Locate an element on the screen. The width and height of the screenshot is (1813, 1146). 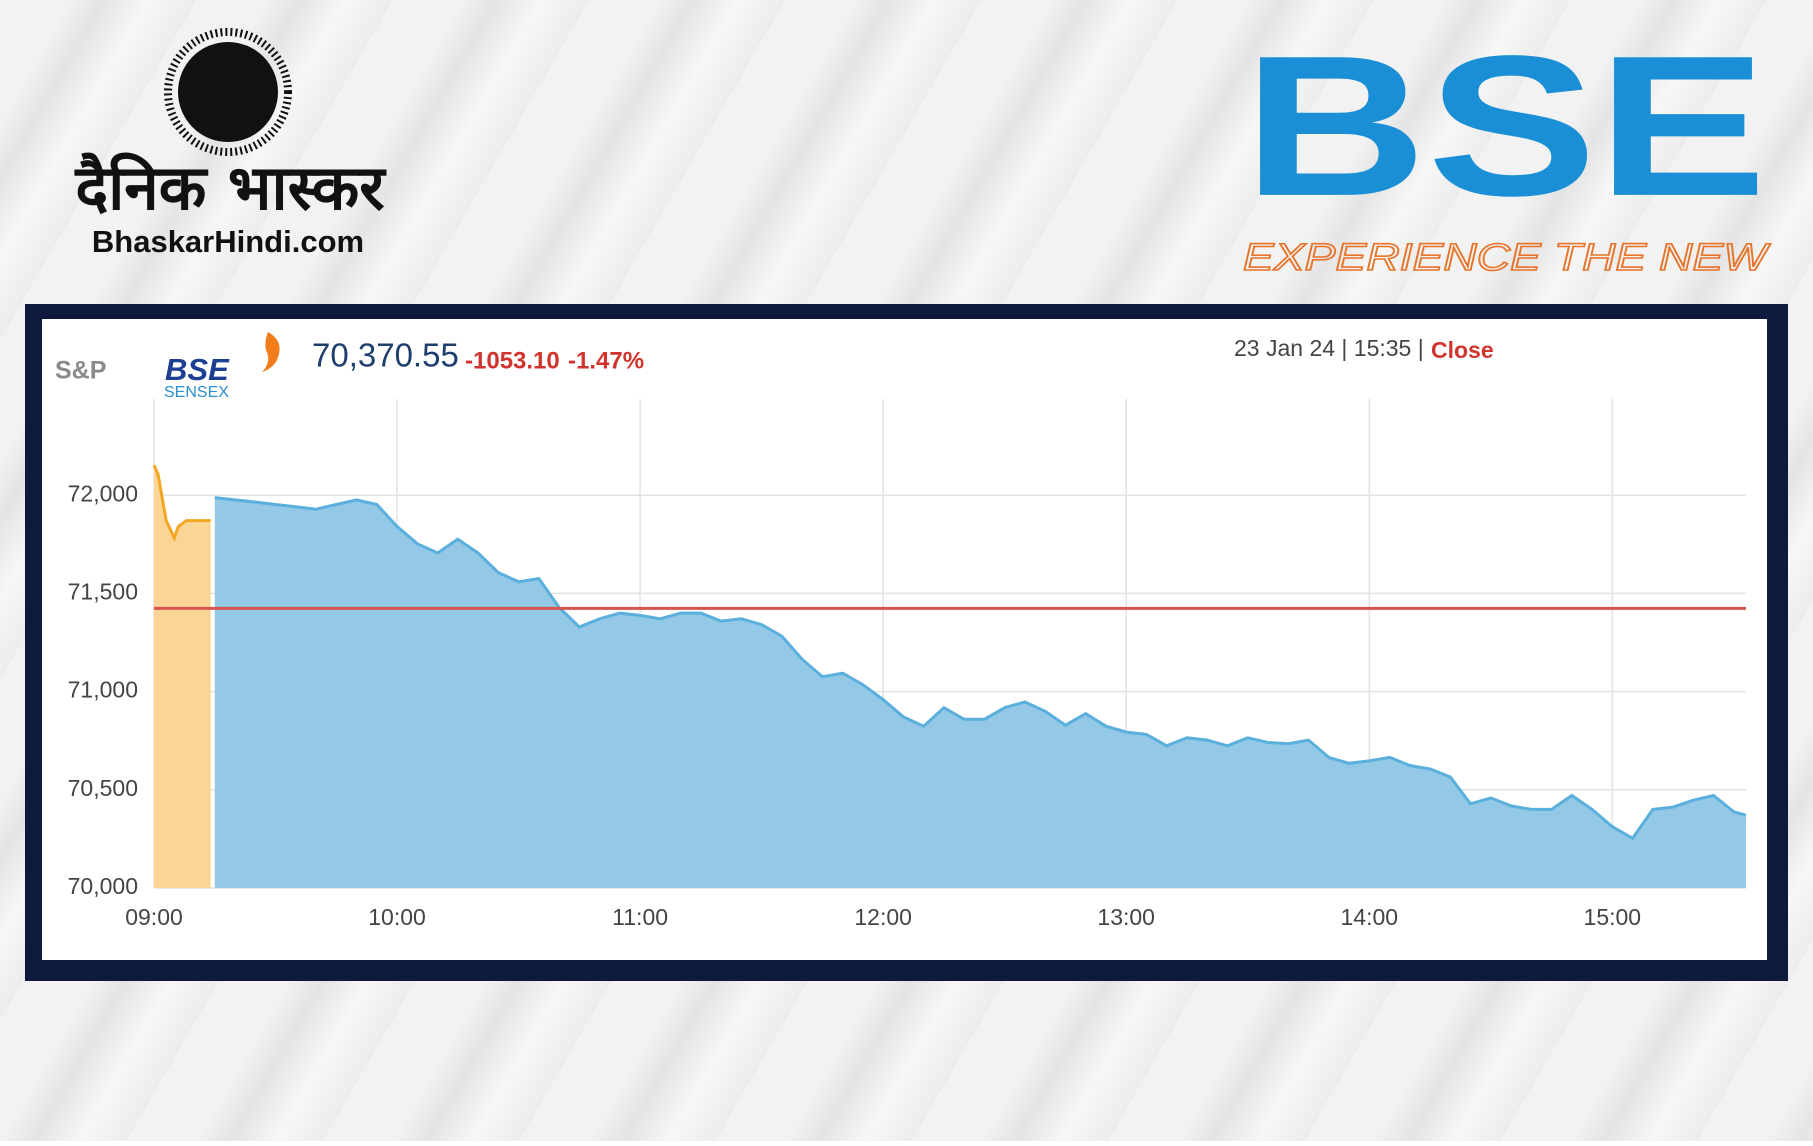
status: Close is located at coordinates (1462, 350).